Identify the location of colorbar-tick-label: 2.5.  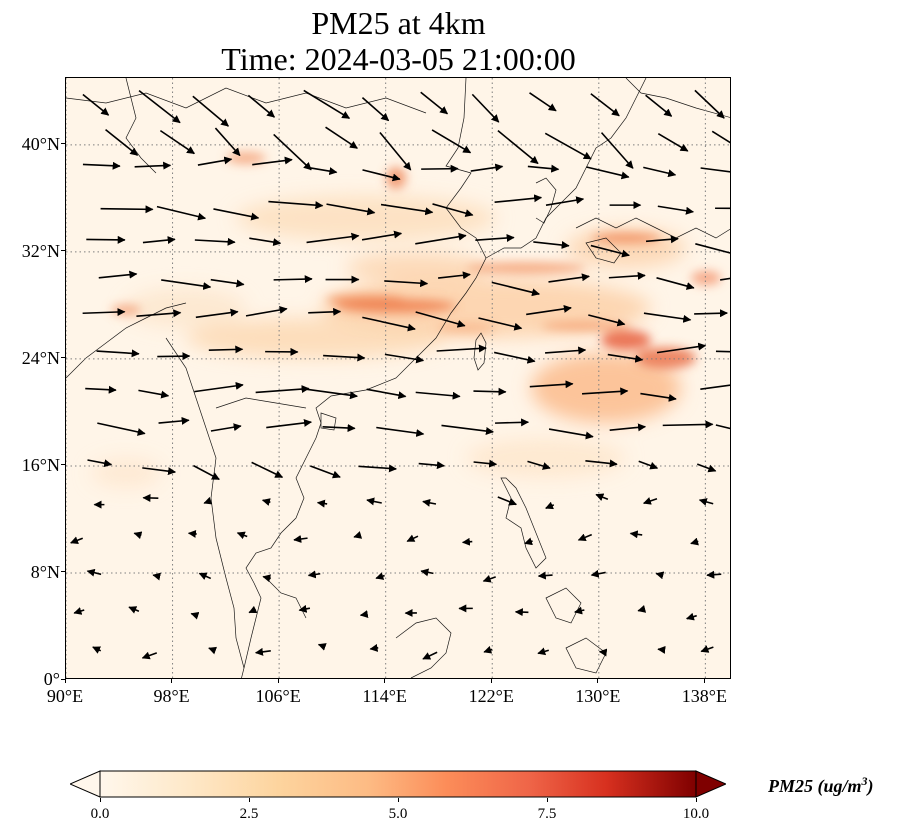
(249, 814).